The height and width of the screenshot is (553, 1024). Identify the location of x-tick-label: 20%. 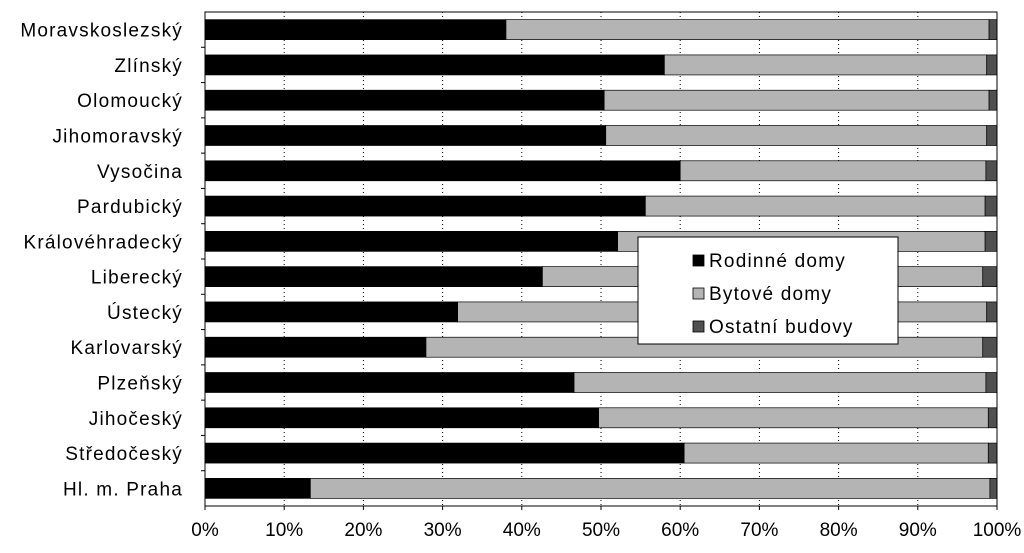
(363, 530).